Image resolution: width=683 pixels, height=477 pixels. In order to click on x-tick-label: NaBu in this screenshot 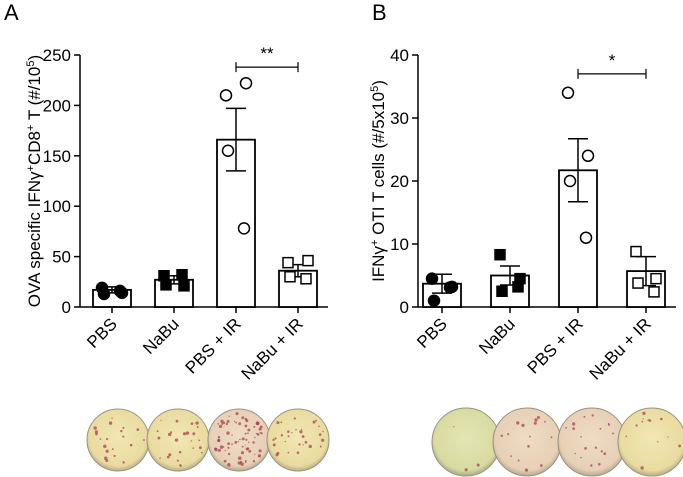, I will do `click(497, 336)`.